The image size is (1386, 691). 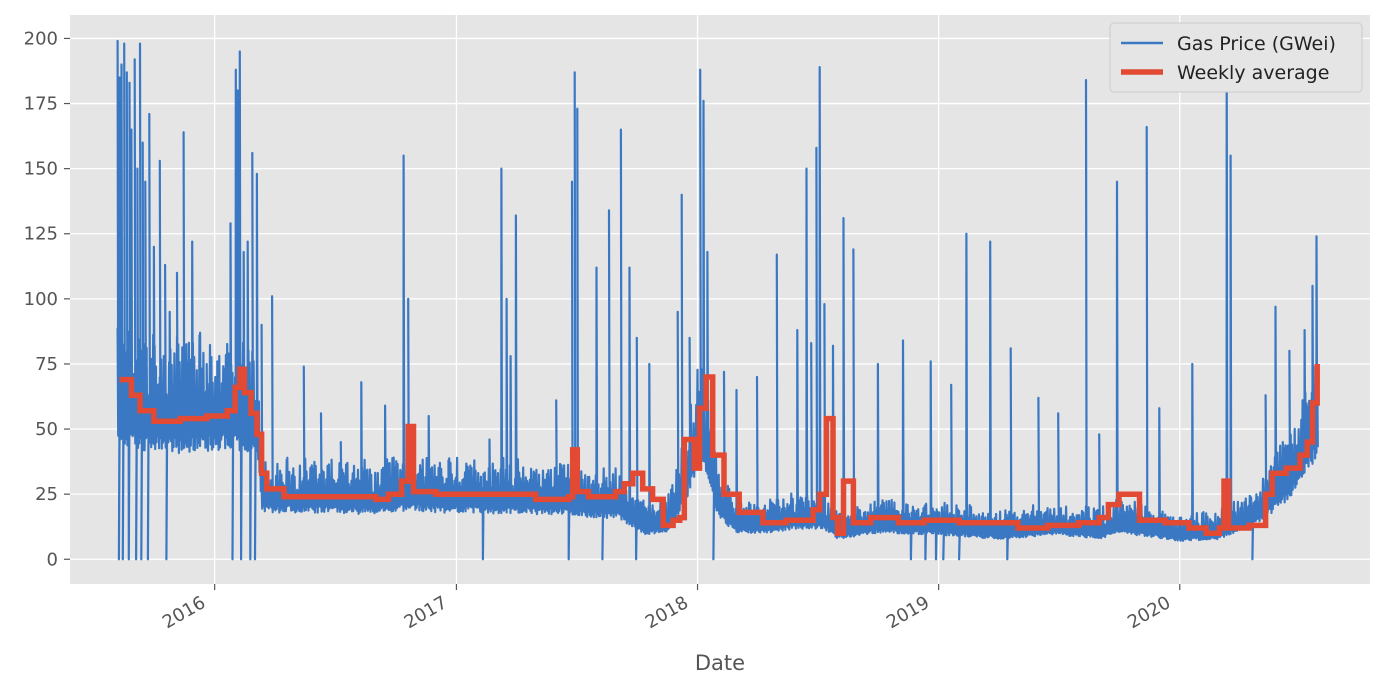 What do you see at coordinates (46, 364) in the screenshot?
I see `y-tick-label: 75` at bounding box center [46, 364].